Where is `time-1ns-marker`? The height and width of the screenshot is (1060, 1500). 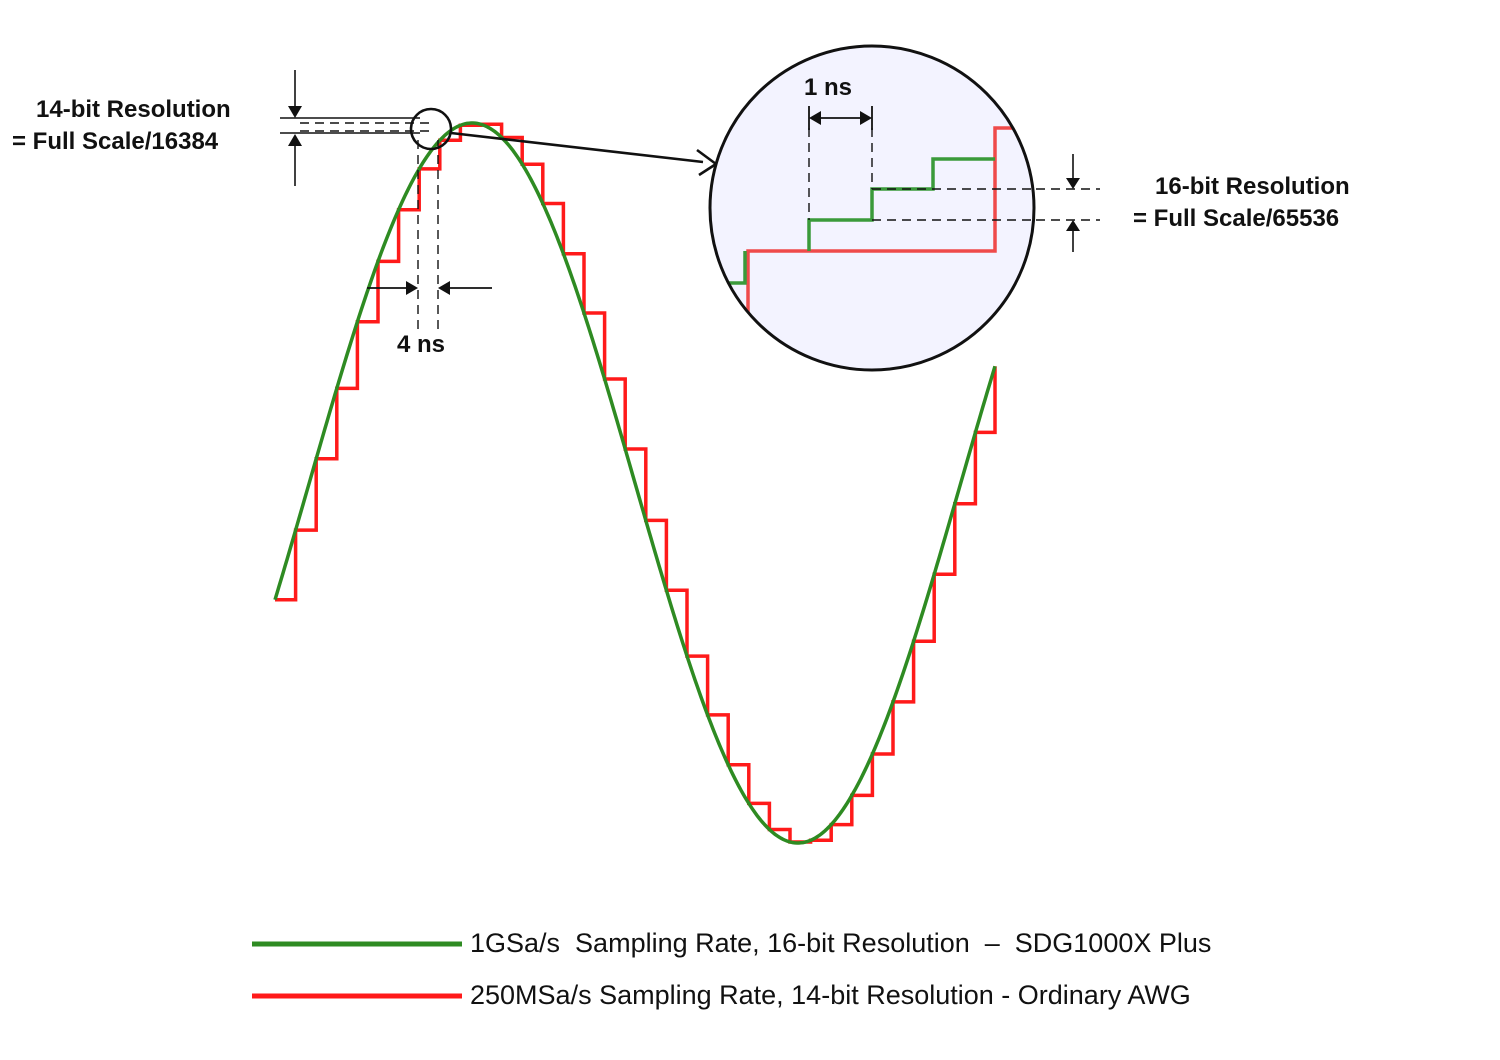 time-1ns-marker is located at coordinates (840, 118).